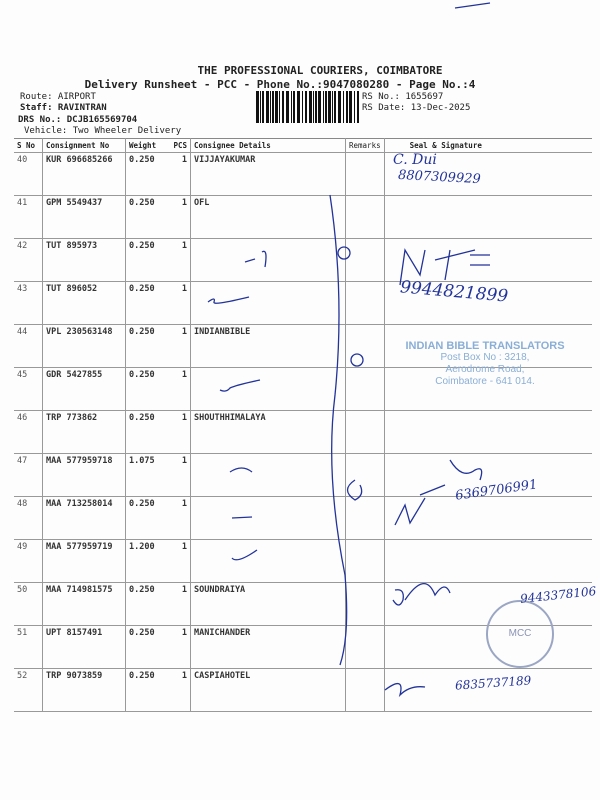 This screenshot has height=800, width=600. I want to click on stamp-line: Aerodrome Road,, so click(485, 369).